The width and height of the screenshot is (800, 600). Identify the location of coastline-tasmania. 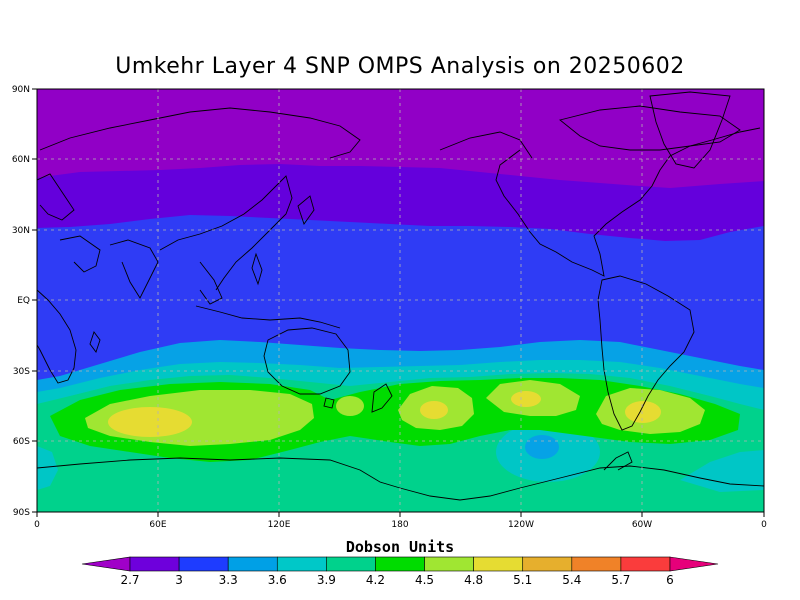
(329, 403).